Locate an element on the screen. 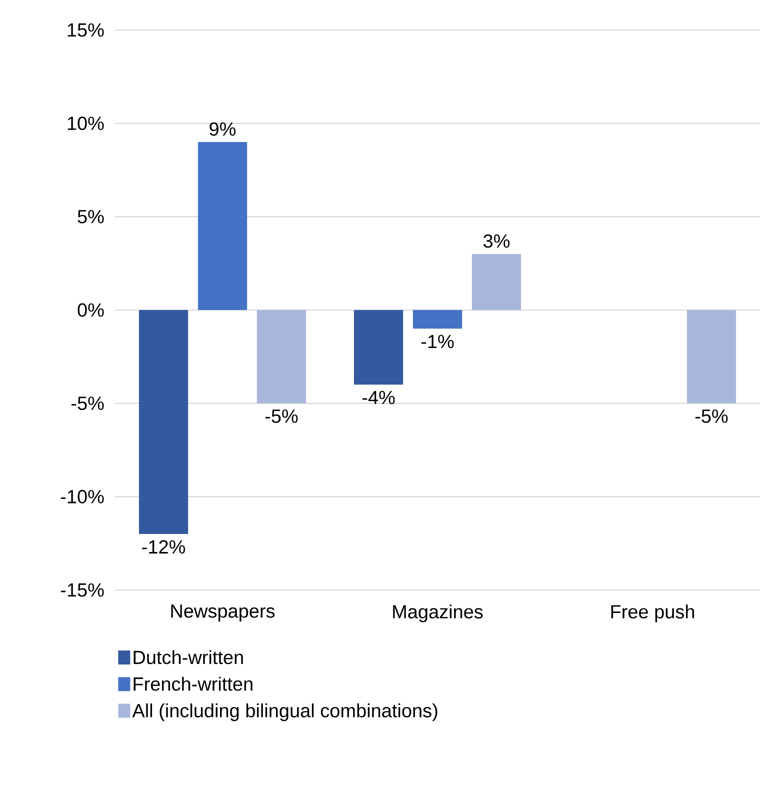 The width and height of the screenshot is (772, 805). y-tick-label: 0% is located at coordinates (91, 310).